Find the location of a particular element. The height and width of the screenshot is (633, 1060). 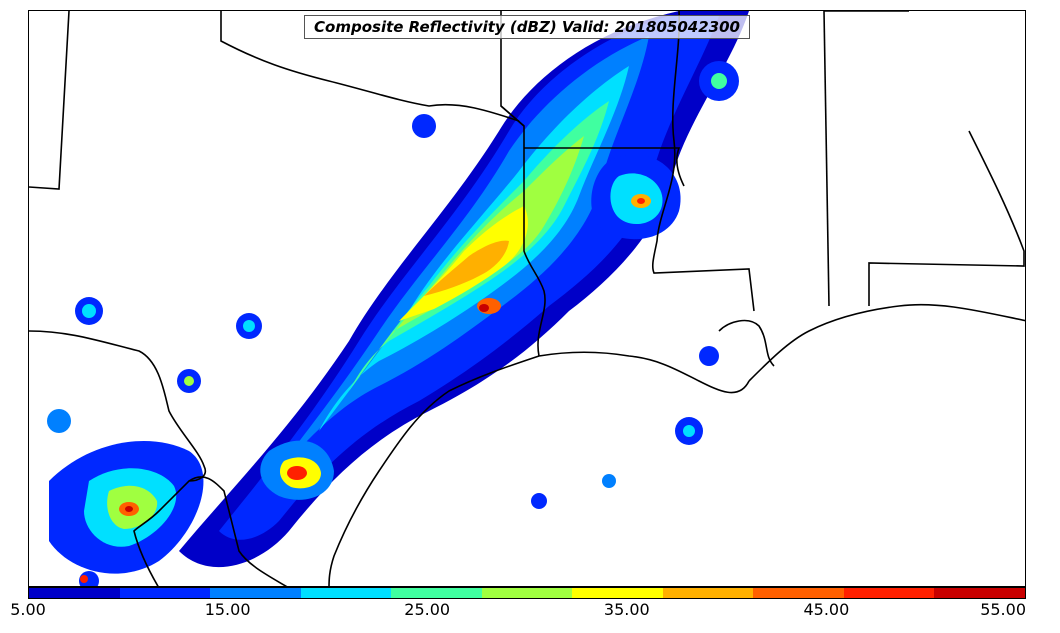

colorbar-tick-label: 35.00 is located at coordinates (626, 609).